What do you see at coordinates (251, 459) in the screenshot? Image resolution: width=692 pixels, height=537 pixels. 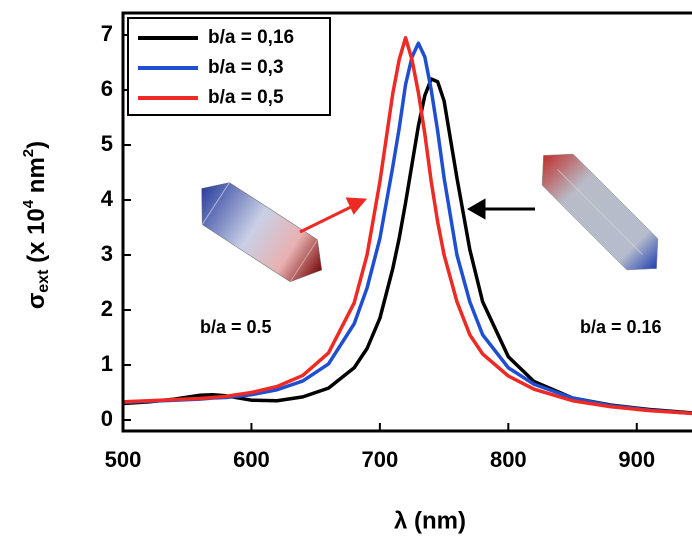 I see `x-tick-label: 600` at bounding box center [251, 459].